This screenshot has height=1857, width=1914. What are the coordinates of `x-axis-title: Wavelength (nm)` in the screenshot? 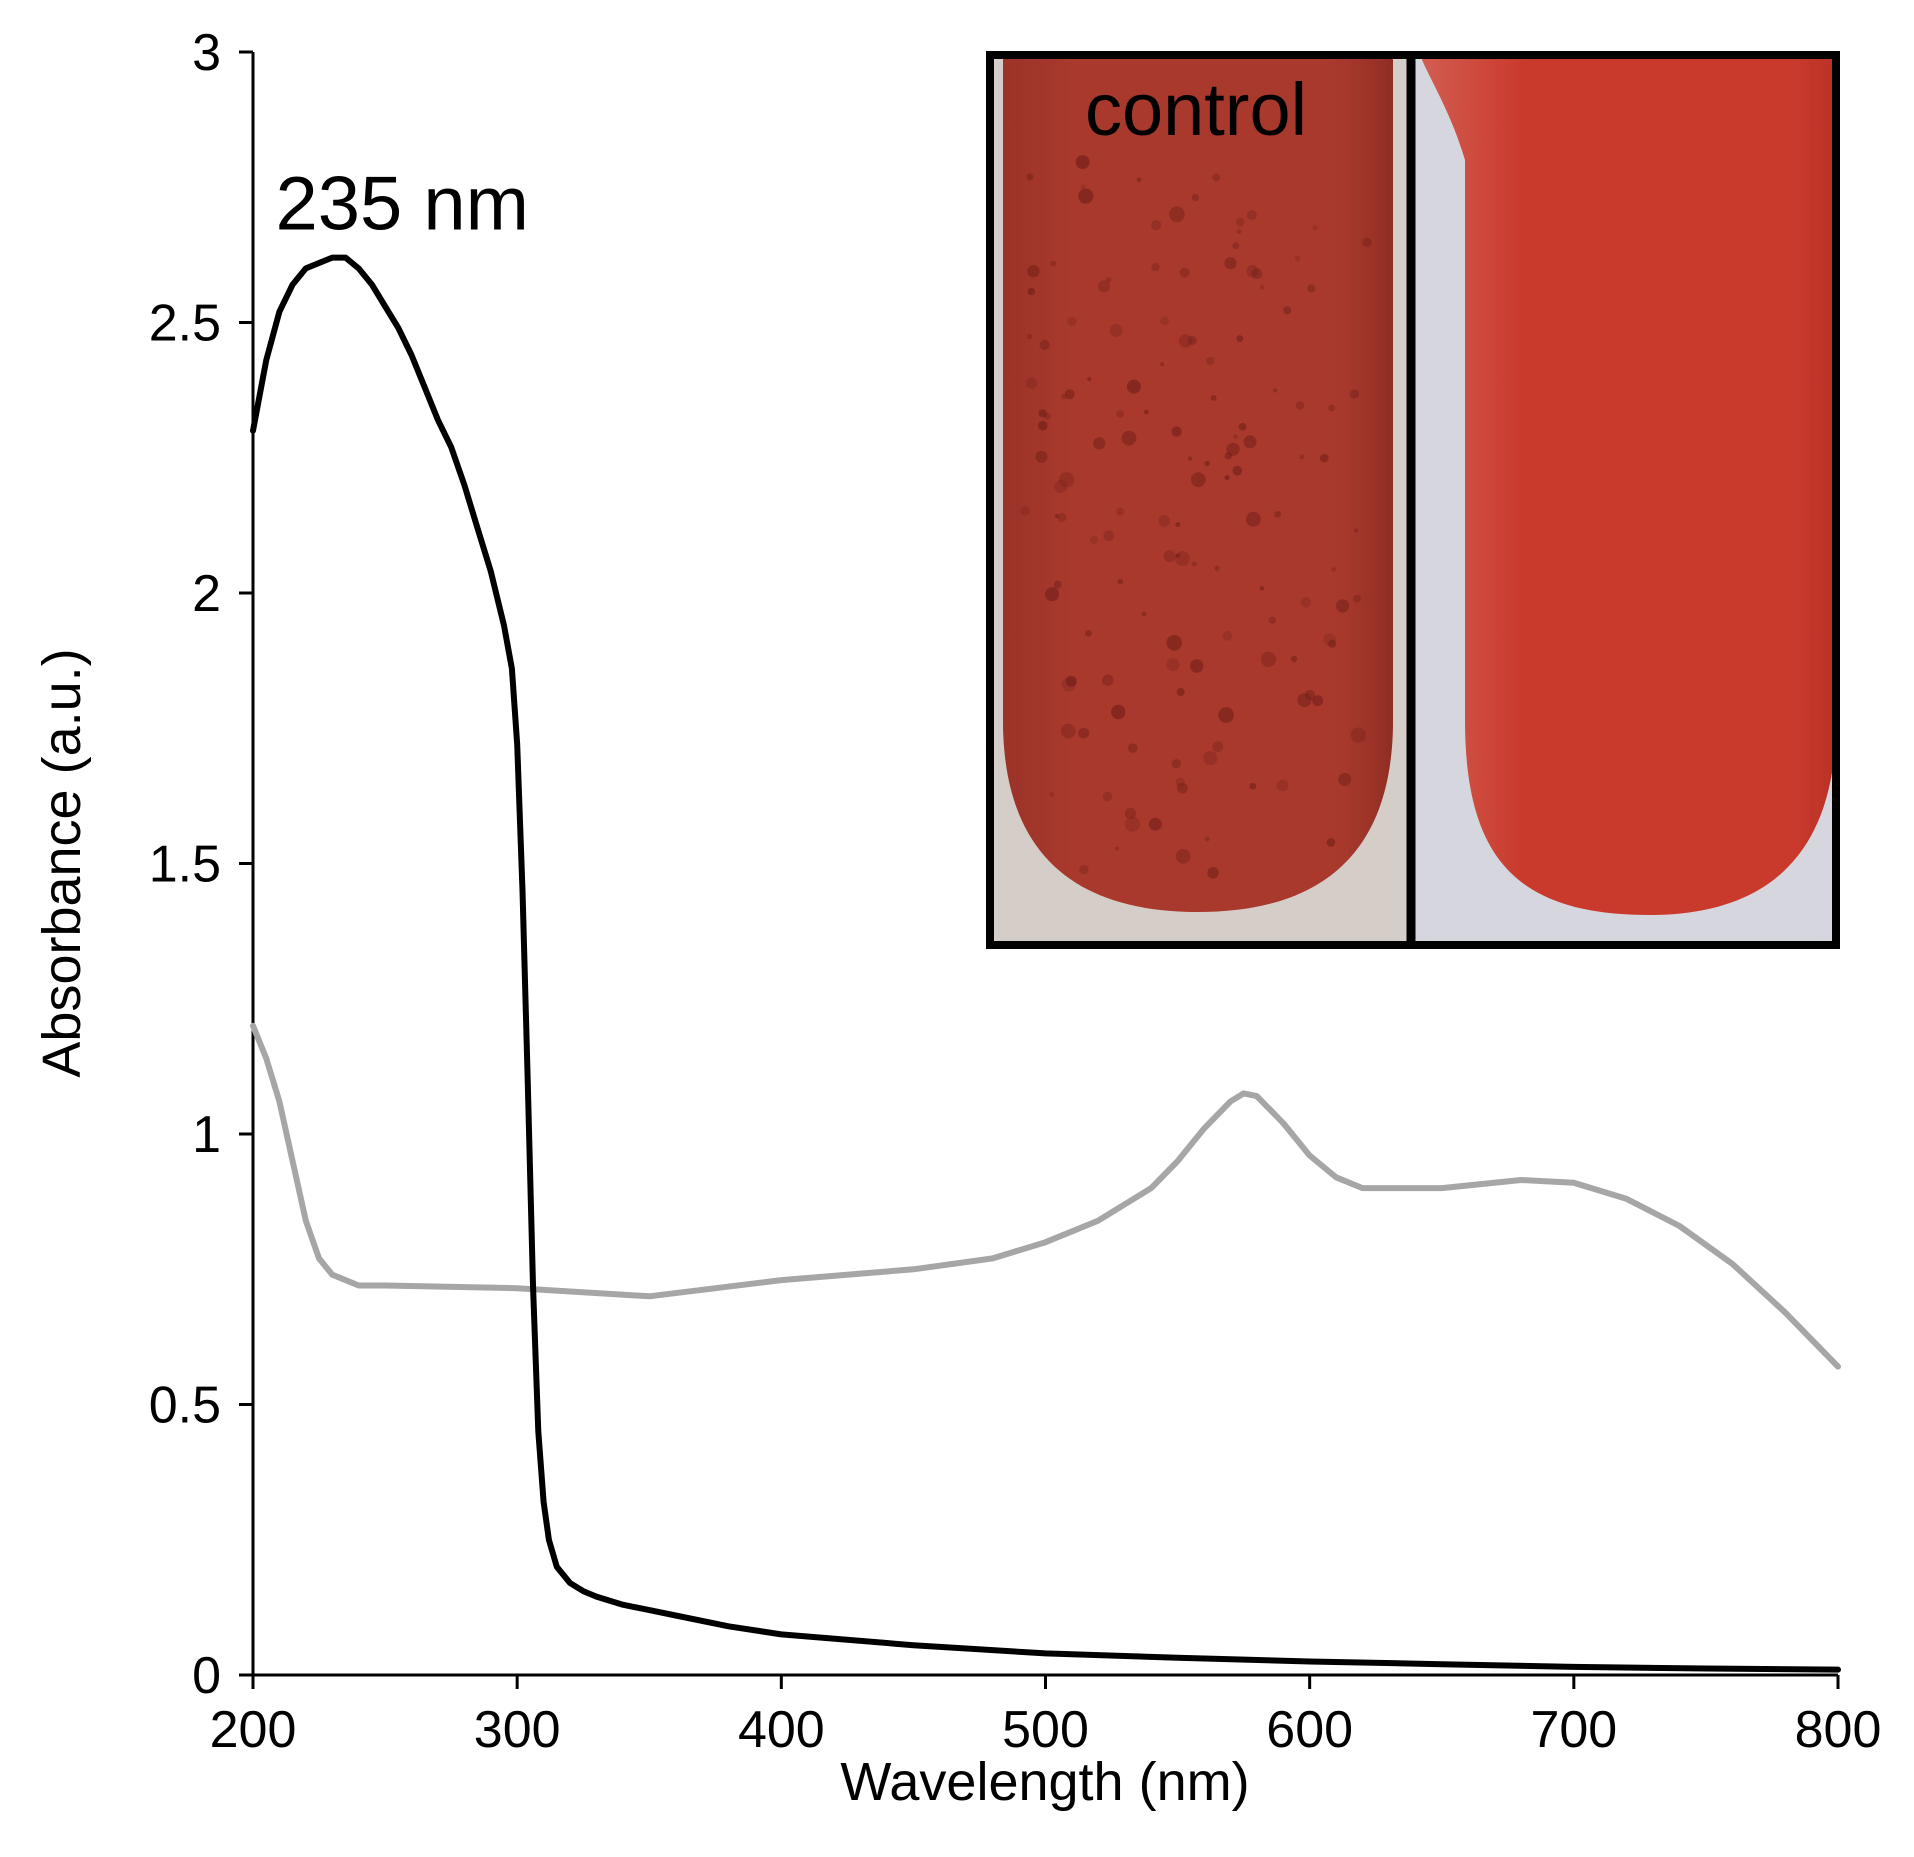 It's located at (1044, 1782).